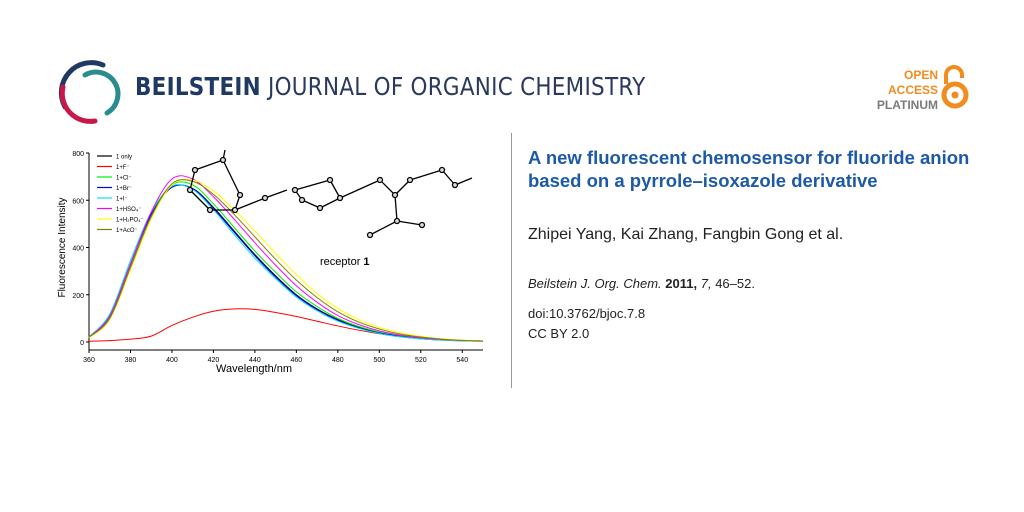 Image resolution: width=1024 pixels, height=512 pixels. Describe the element at coordinates (123, 168) in the screenshot. I see `legend-label: 1+F⁻` at that location.